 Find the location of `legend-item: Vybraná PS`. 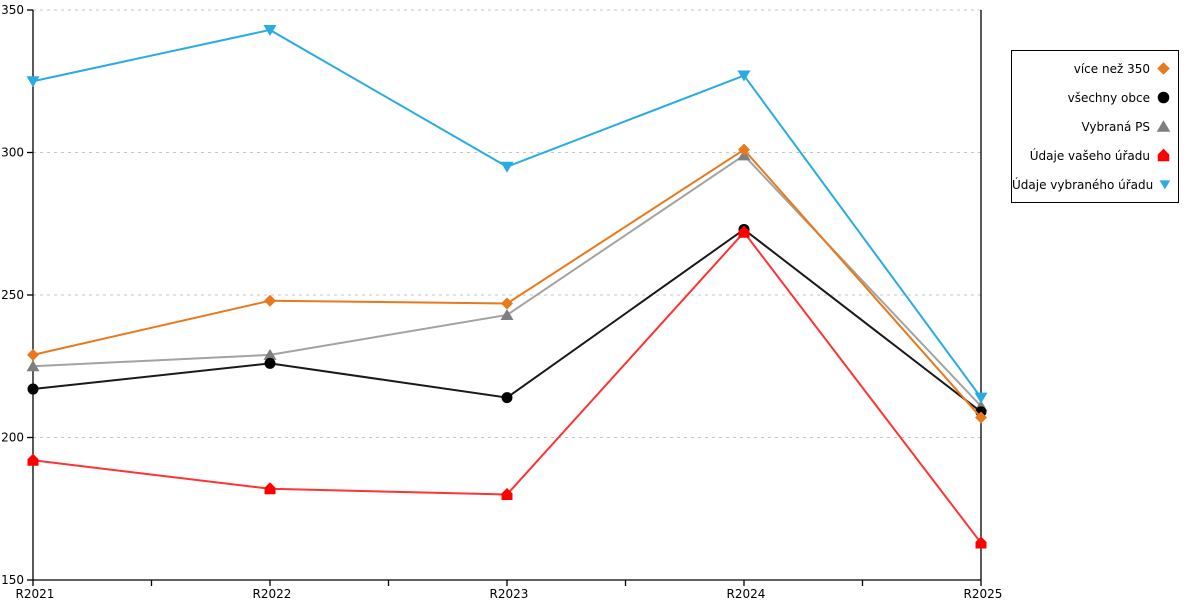

legend-item: Vybraná PS is located at coordinates (1095, 126).